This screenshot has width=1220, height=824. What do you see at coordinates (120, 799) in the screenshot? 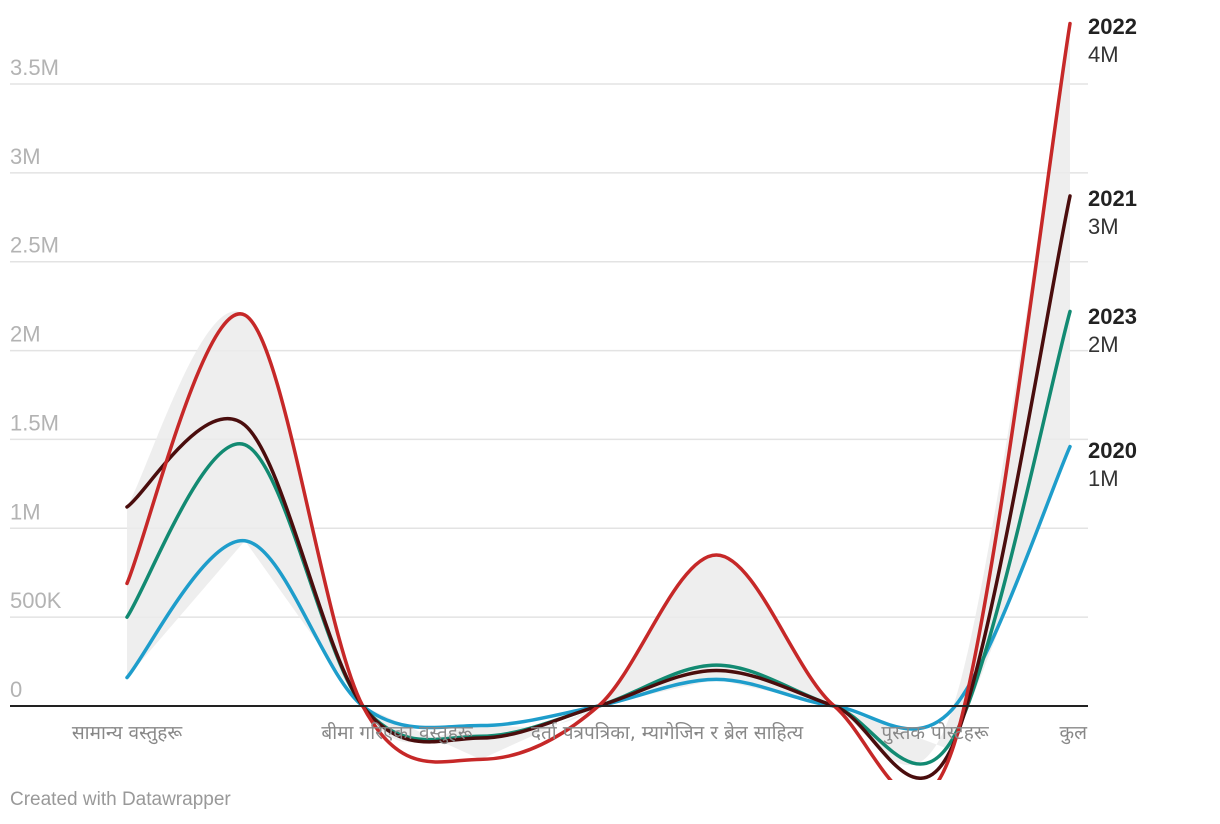
I see `credit-text: Created with Datawrapper` at bounding box center [120, 799].